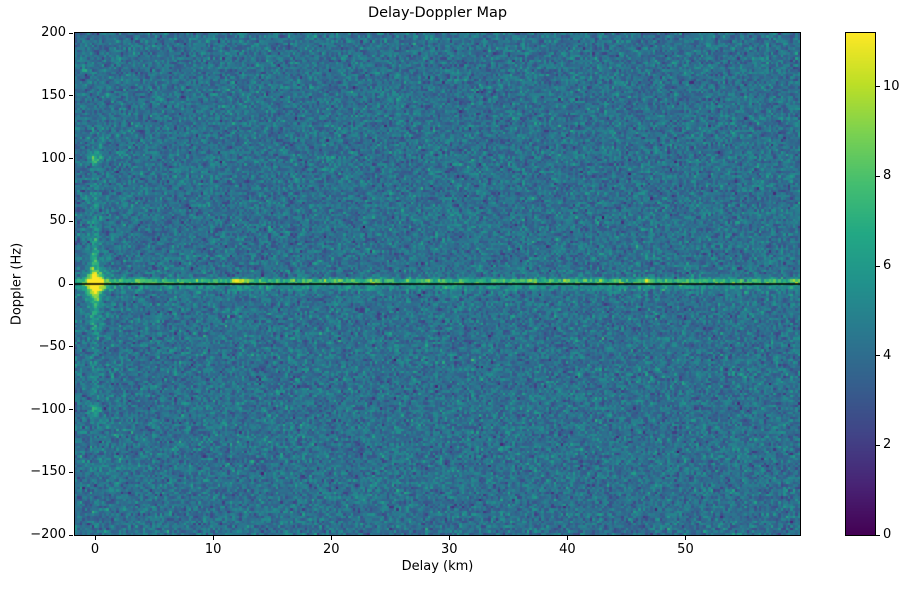 Image resolution: width=907 pixels, height=590 pixels. What do you see at coordinates (95, 549) in the screenshot?
I see `x-tick-label: 0` at bounding box center [95, 549].